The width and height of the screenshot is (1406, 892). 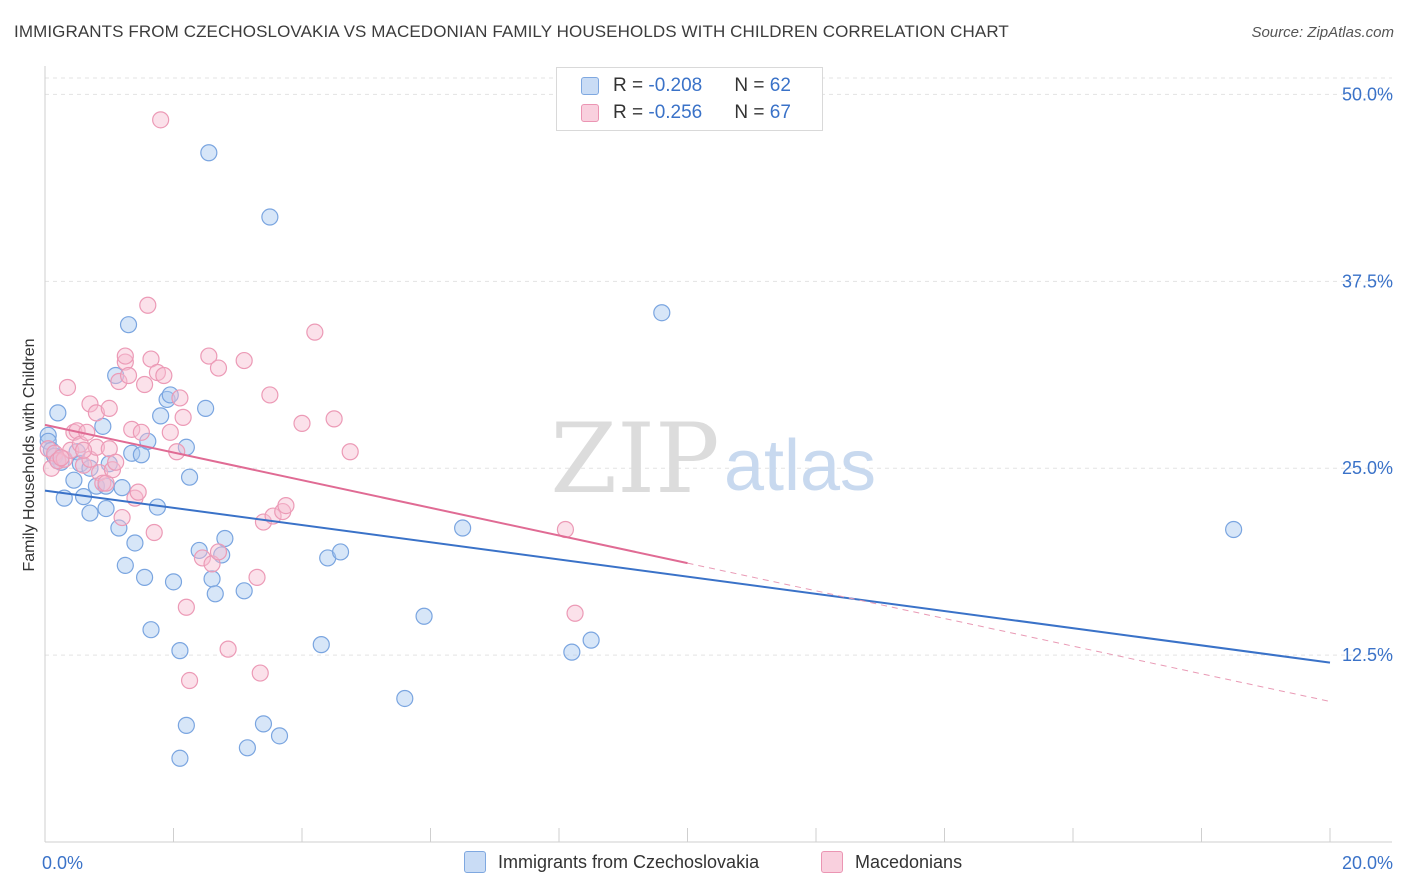 What do you see at coordinates (590, 113) in the screenshot?
I see `legend-swatch-pink` at bounding box center [590, 113].